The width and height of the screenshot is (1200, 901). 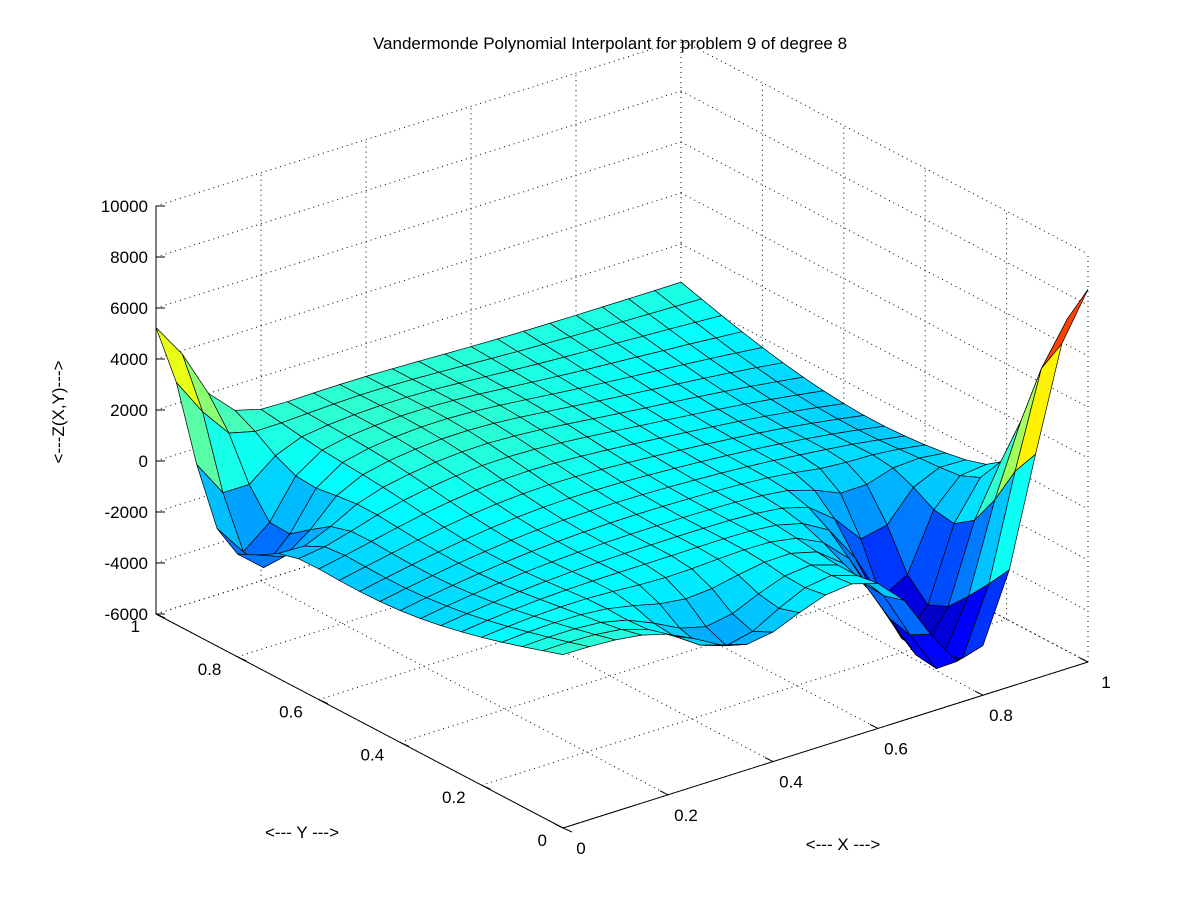 I want to click on y-tick-label: 0.6, so click(x=291, y=712).